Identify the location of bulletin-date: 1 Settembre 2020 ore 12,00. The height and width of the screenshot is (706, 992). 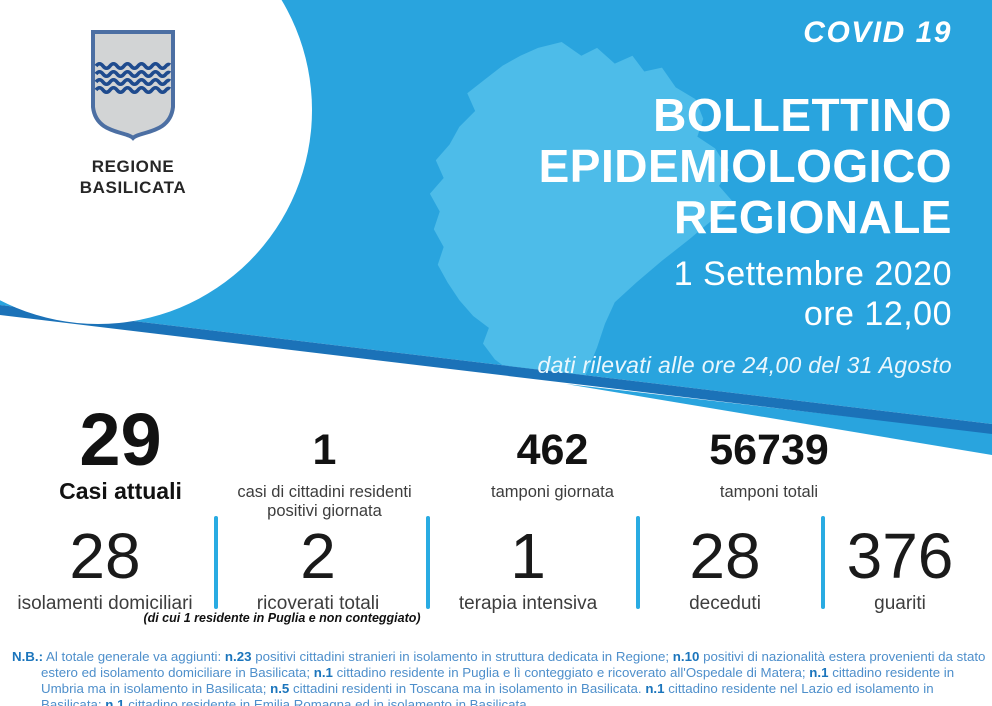
(744, 294).